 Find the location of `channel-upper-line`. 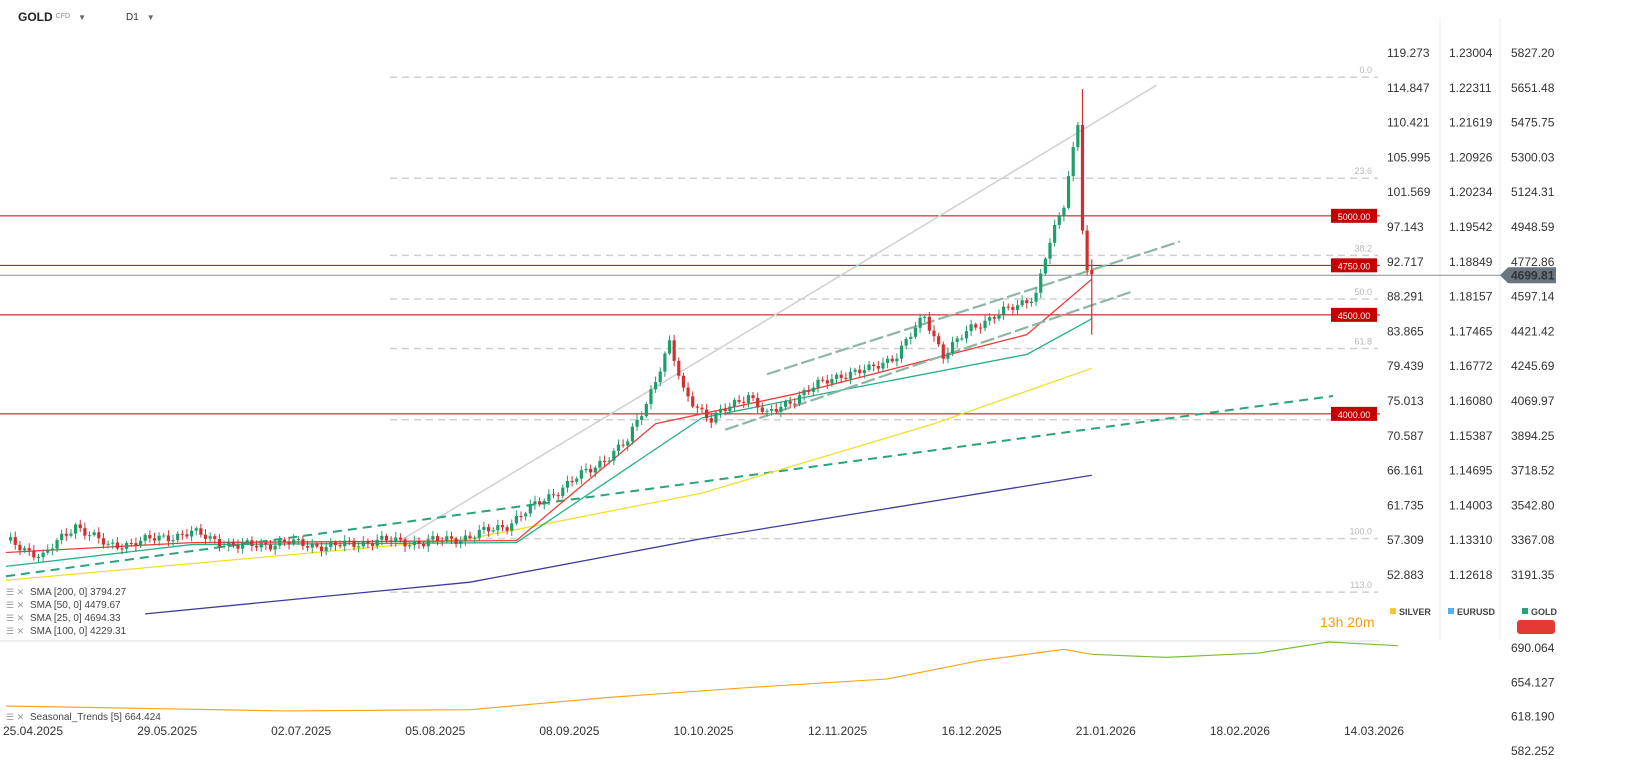

channel-upper-line is located at coordinates (973, 308).